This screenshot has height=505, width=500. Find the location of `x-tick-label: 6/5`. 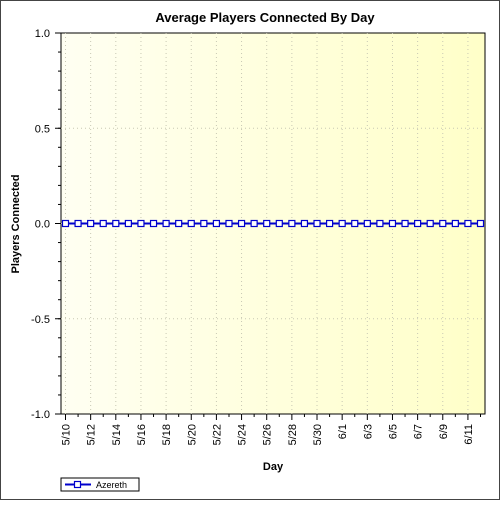

x-tick-label: 6/5 is located at coordinates (393, 431).